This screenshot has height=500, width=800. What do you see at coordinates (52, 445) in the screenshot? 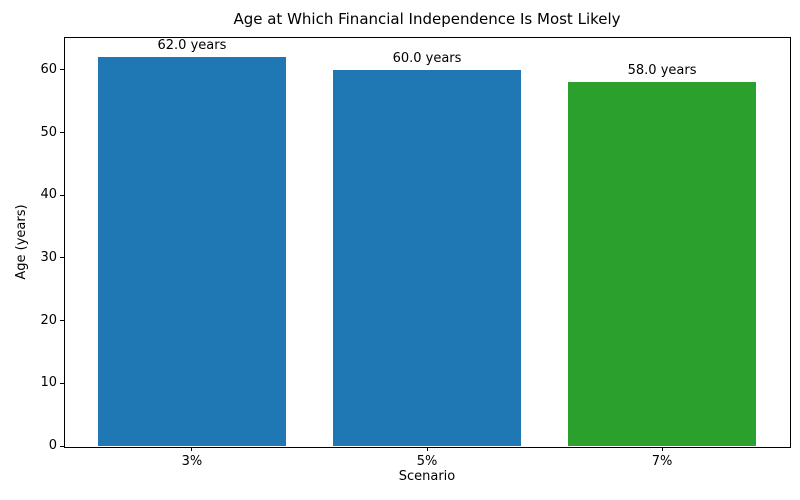
I see `y-tick-label: 0` at bounding box center [52, 445].